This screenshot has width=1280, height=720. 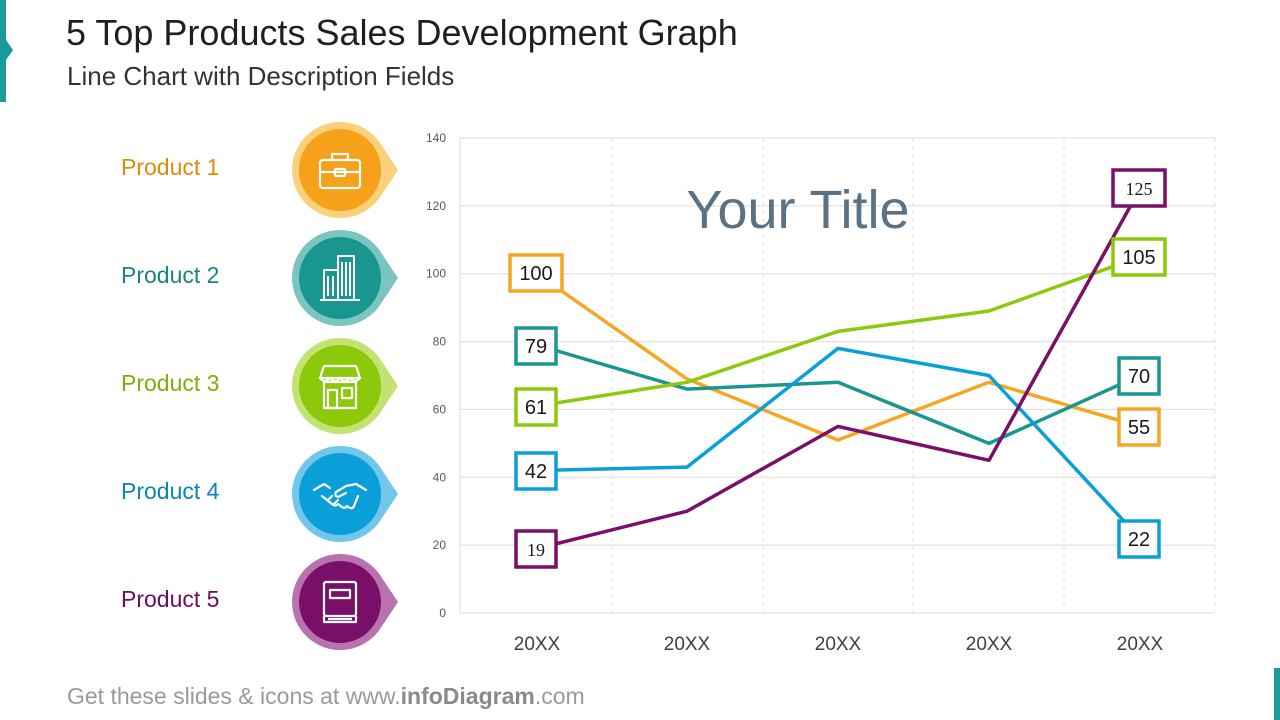 I want to click on data-label-start-1-box, so click(x=536, y=273).